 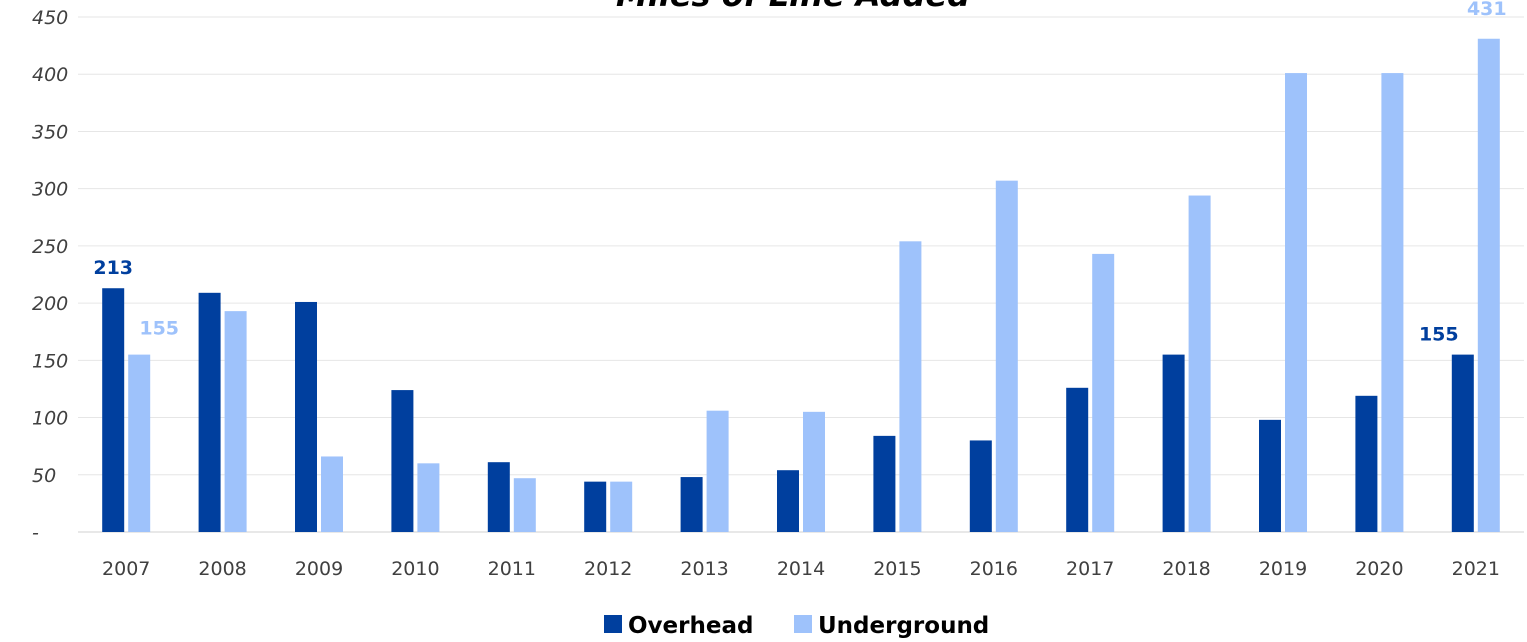 What do you see at coordinates (910, 387) in the screenshot?
I see `bar-underground-2015` at bounding box center [910, 387].